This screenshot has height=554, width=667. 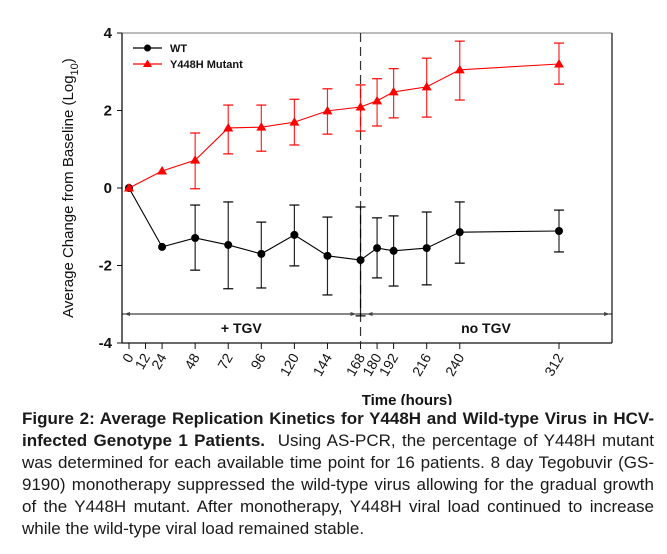 I want to click on y-tick-label: 4, so click(x=108, y=33).